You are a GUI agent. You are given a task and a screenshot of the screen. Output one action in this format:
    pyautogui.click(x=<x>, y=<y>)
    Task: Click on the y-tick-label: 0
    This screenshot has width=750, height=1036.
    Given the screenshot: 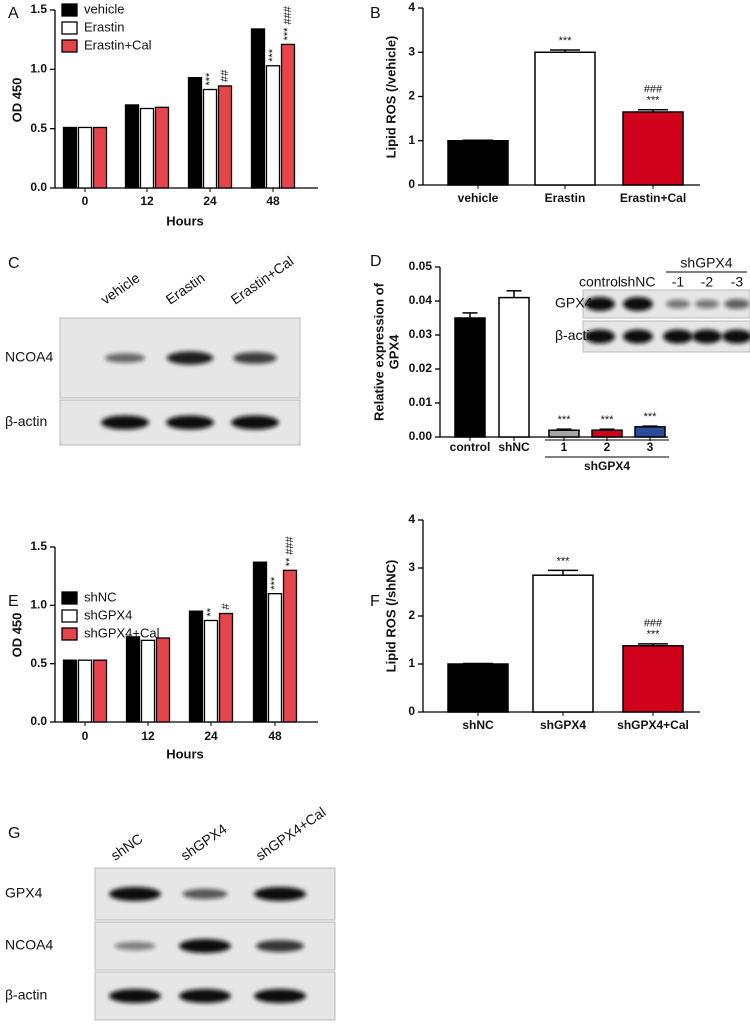 What is the action you would take?
    pyautogui.click(x=411, y=711)
    